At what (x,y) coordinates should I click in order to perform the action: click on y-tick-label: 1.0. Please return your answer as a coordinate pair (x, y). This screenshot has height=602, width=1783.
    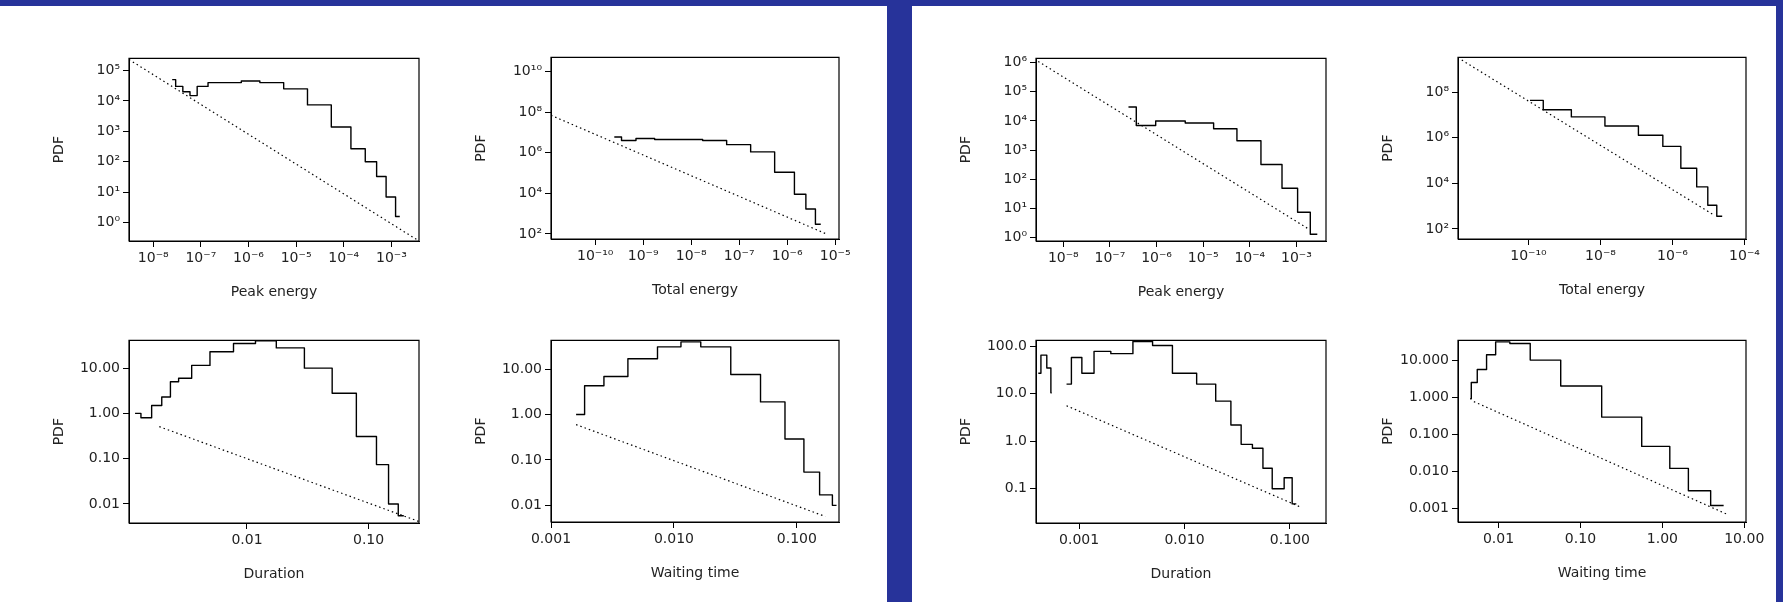
    Looking at the image, I should click on (1015, 439).